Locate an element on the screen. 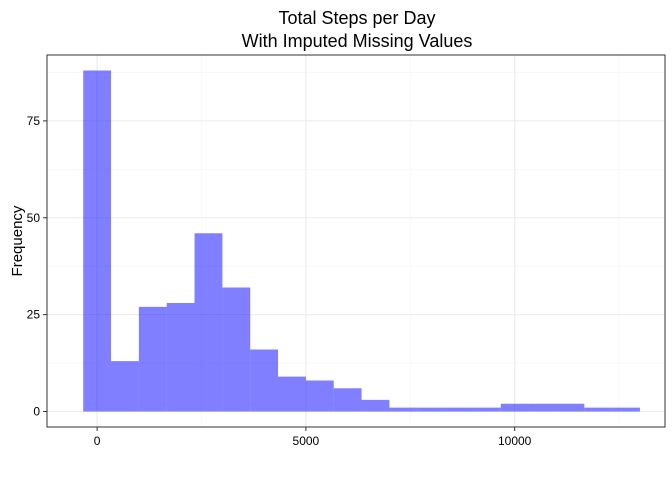 The width and height of the screenshot is (672, 485). y-tick-label: 25 is located at coordinates (34, 315).